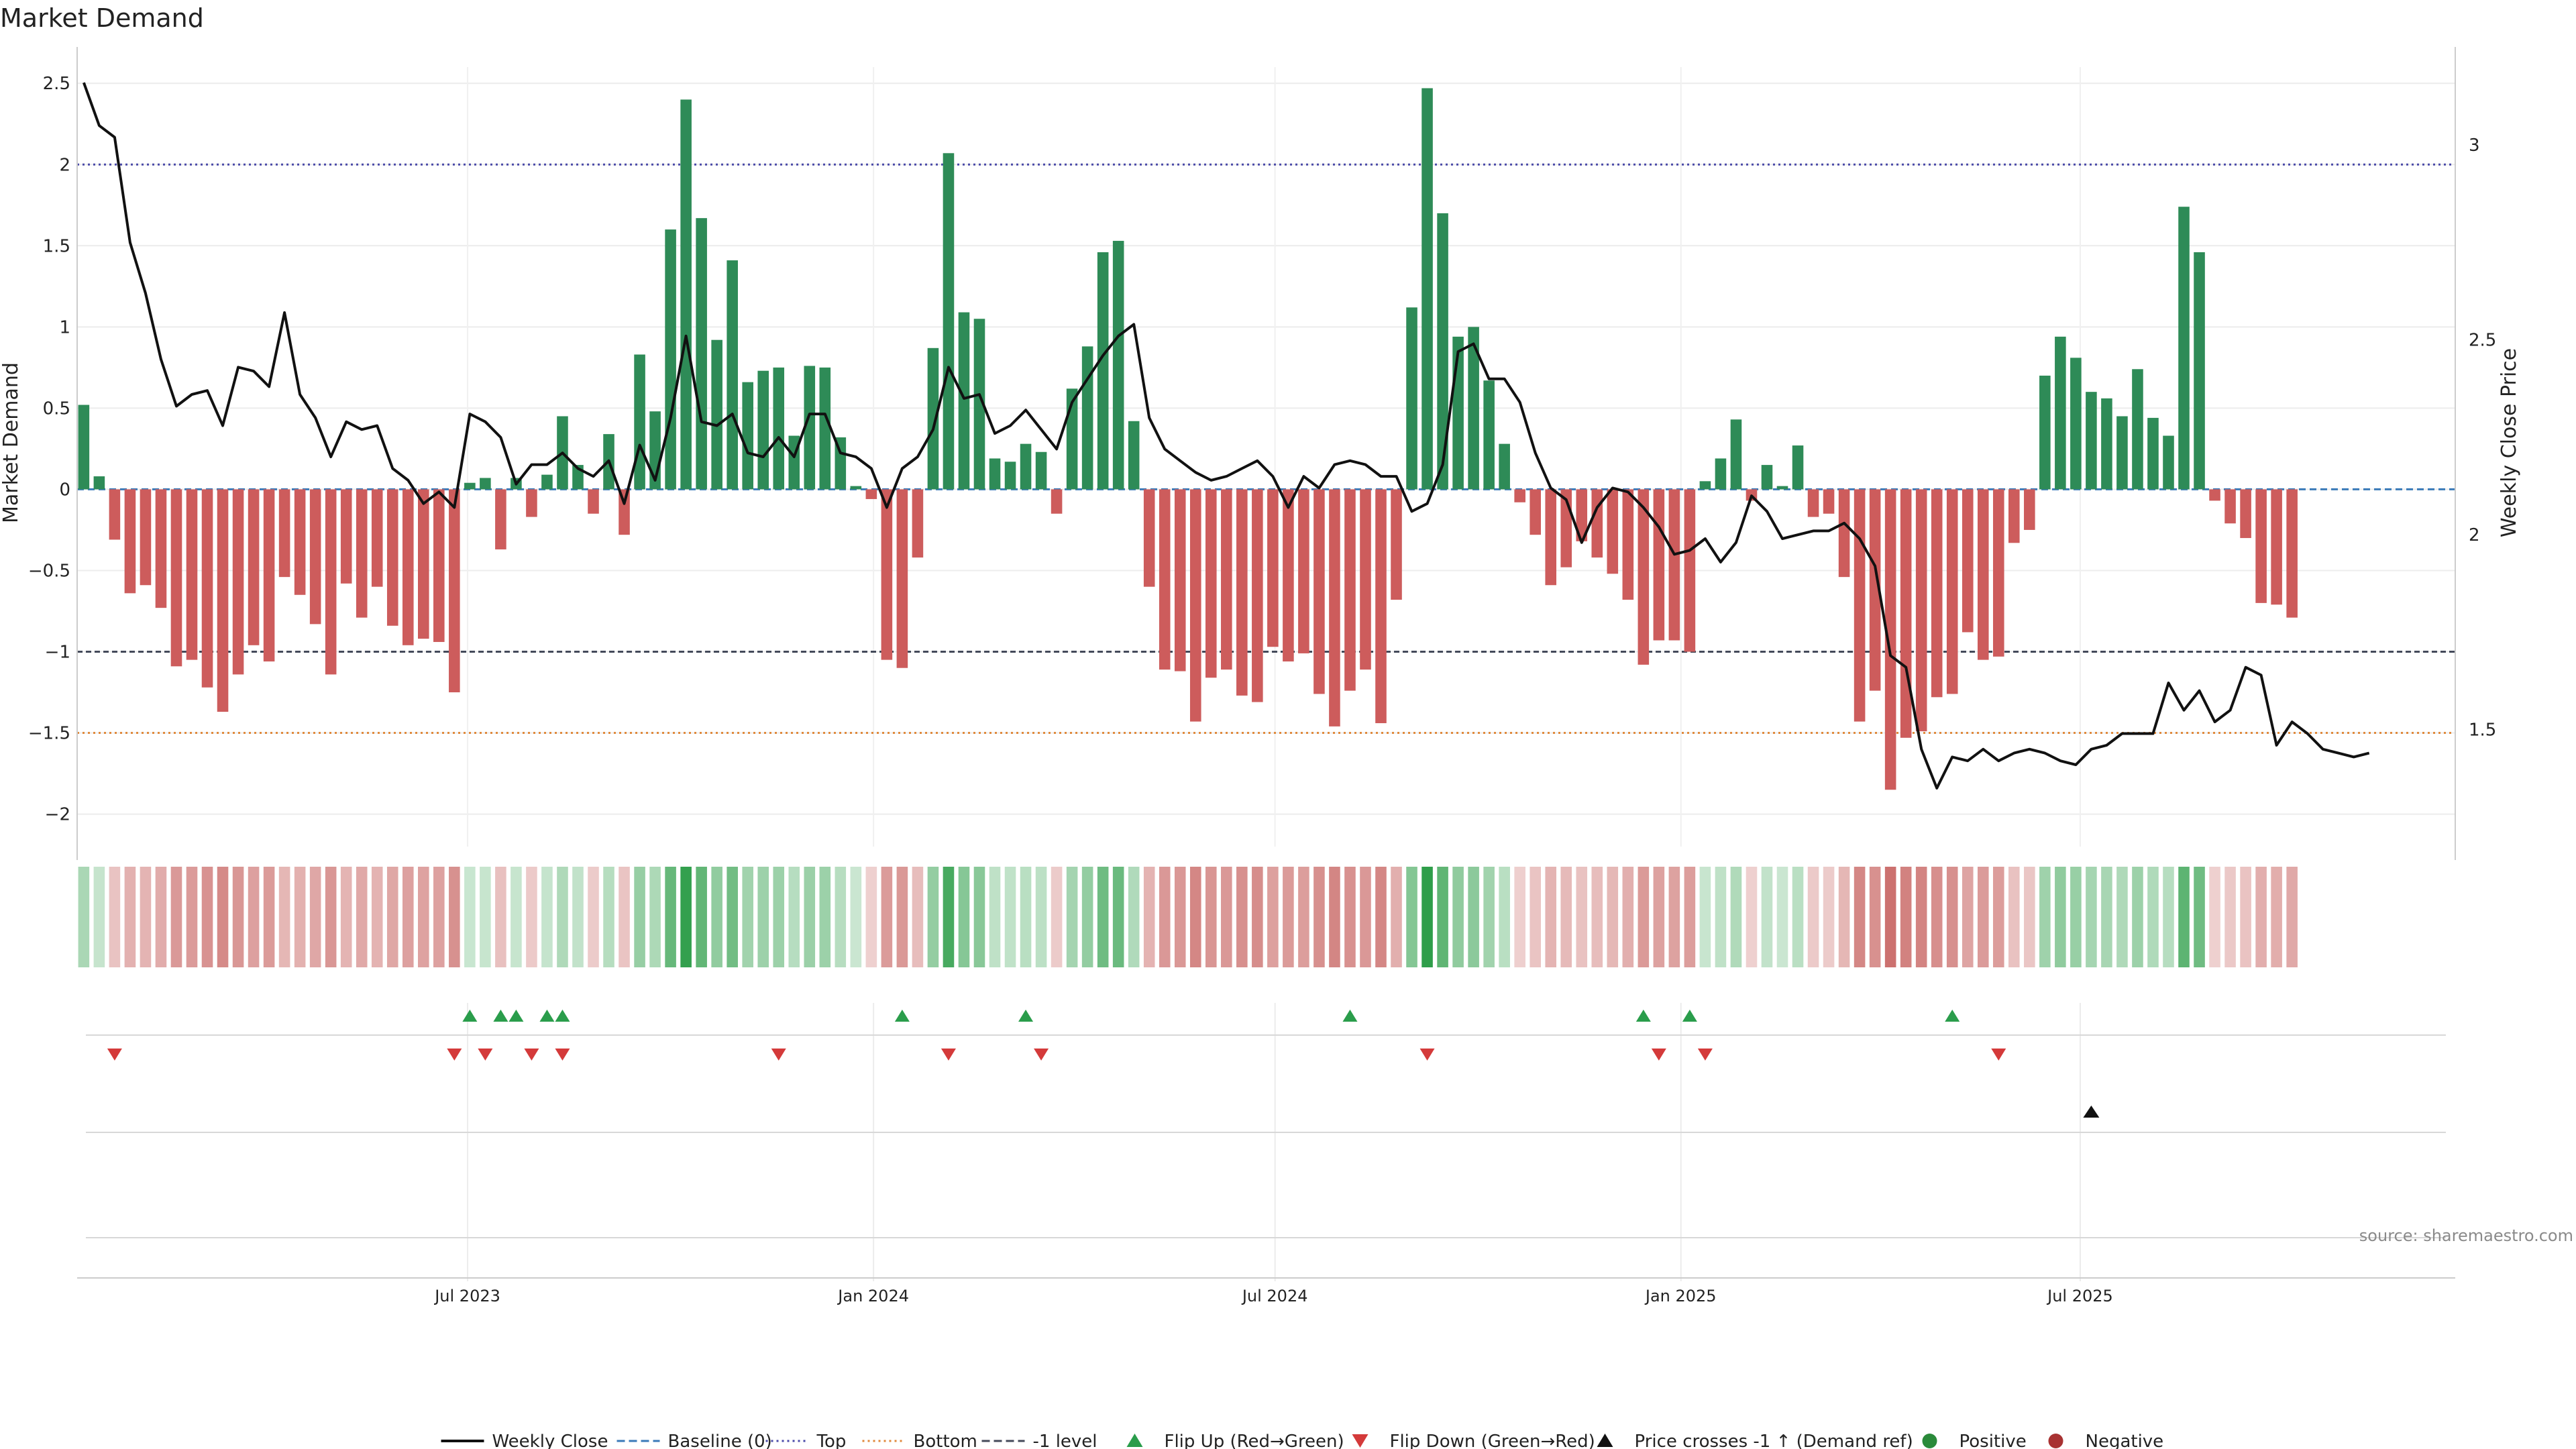 The width and height of the screenshot is (2576, 1449). Describe the element at coordinates (1266, 1291) in the screenshot. I see `x-axis: Jul 2023 Jan 2024 Jul 2024 Jan 2025 Jul 2025` at that location.